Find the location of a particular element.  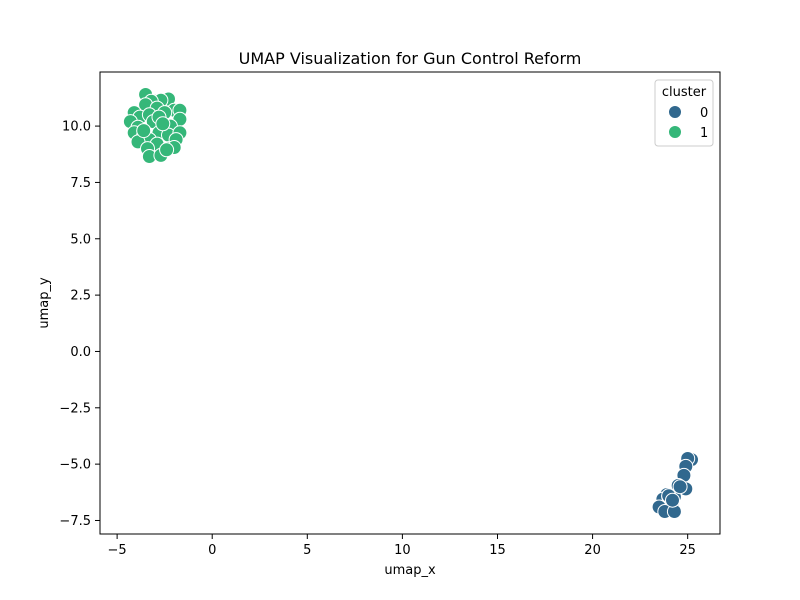

y-axis-label: umap_y is located at coordinates (44, 303).